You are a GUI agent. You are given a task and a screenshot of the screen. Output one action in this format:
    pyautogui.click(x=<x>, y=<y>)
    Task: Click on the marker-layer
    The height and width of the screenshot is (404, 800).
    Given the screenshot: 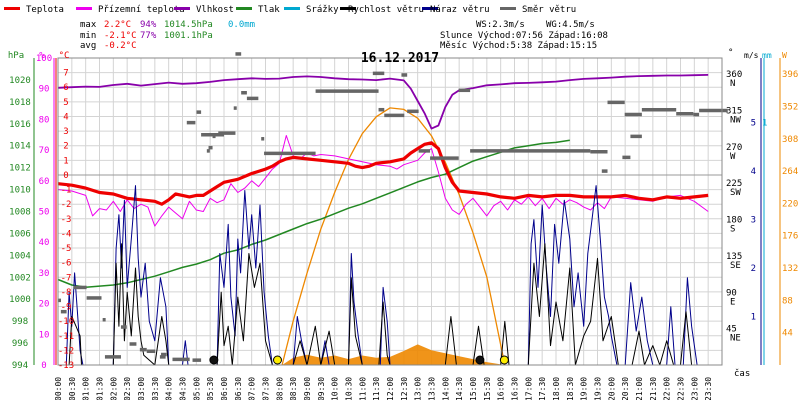 What is the action you would take?
    pyautogui.click(x=359, y=360)
    